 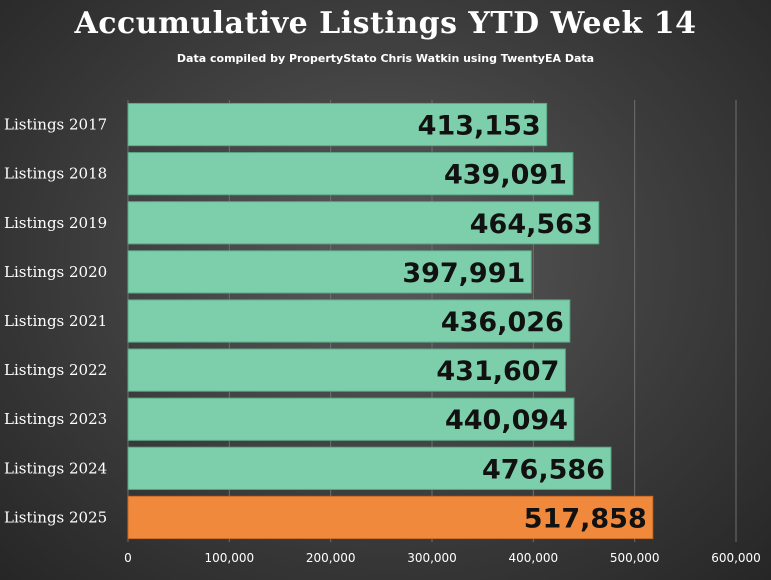 What do you see at coordinates (385, 23) in the screenshot?
I see `chart-title: Accumulative Listings YTD Week 14` at bounding box center [385, 23].